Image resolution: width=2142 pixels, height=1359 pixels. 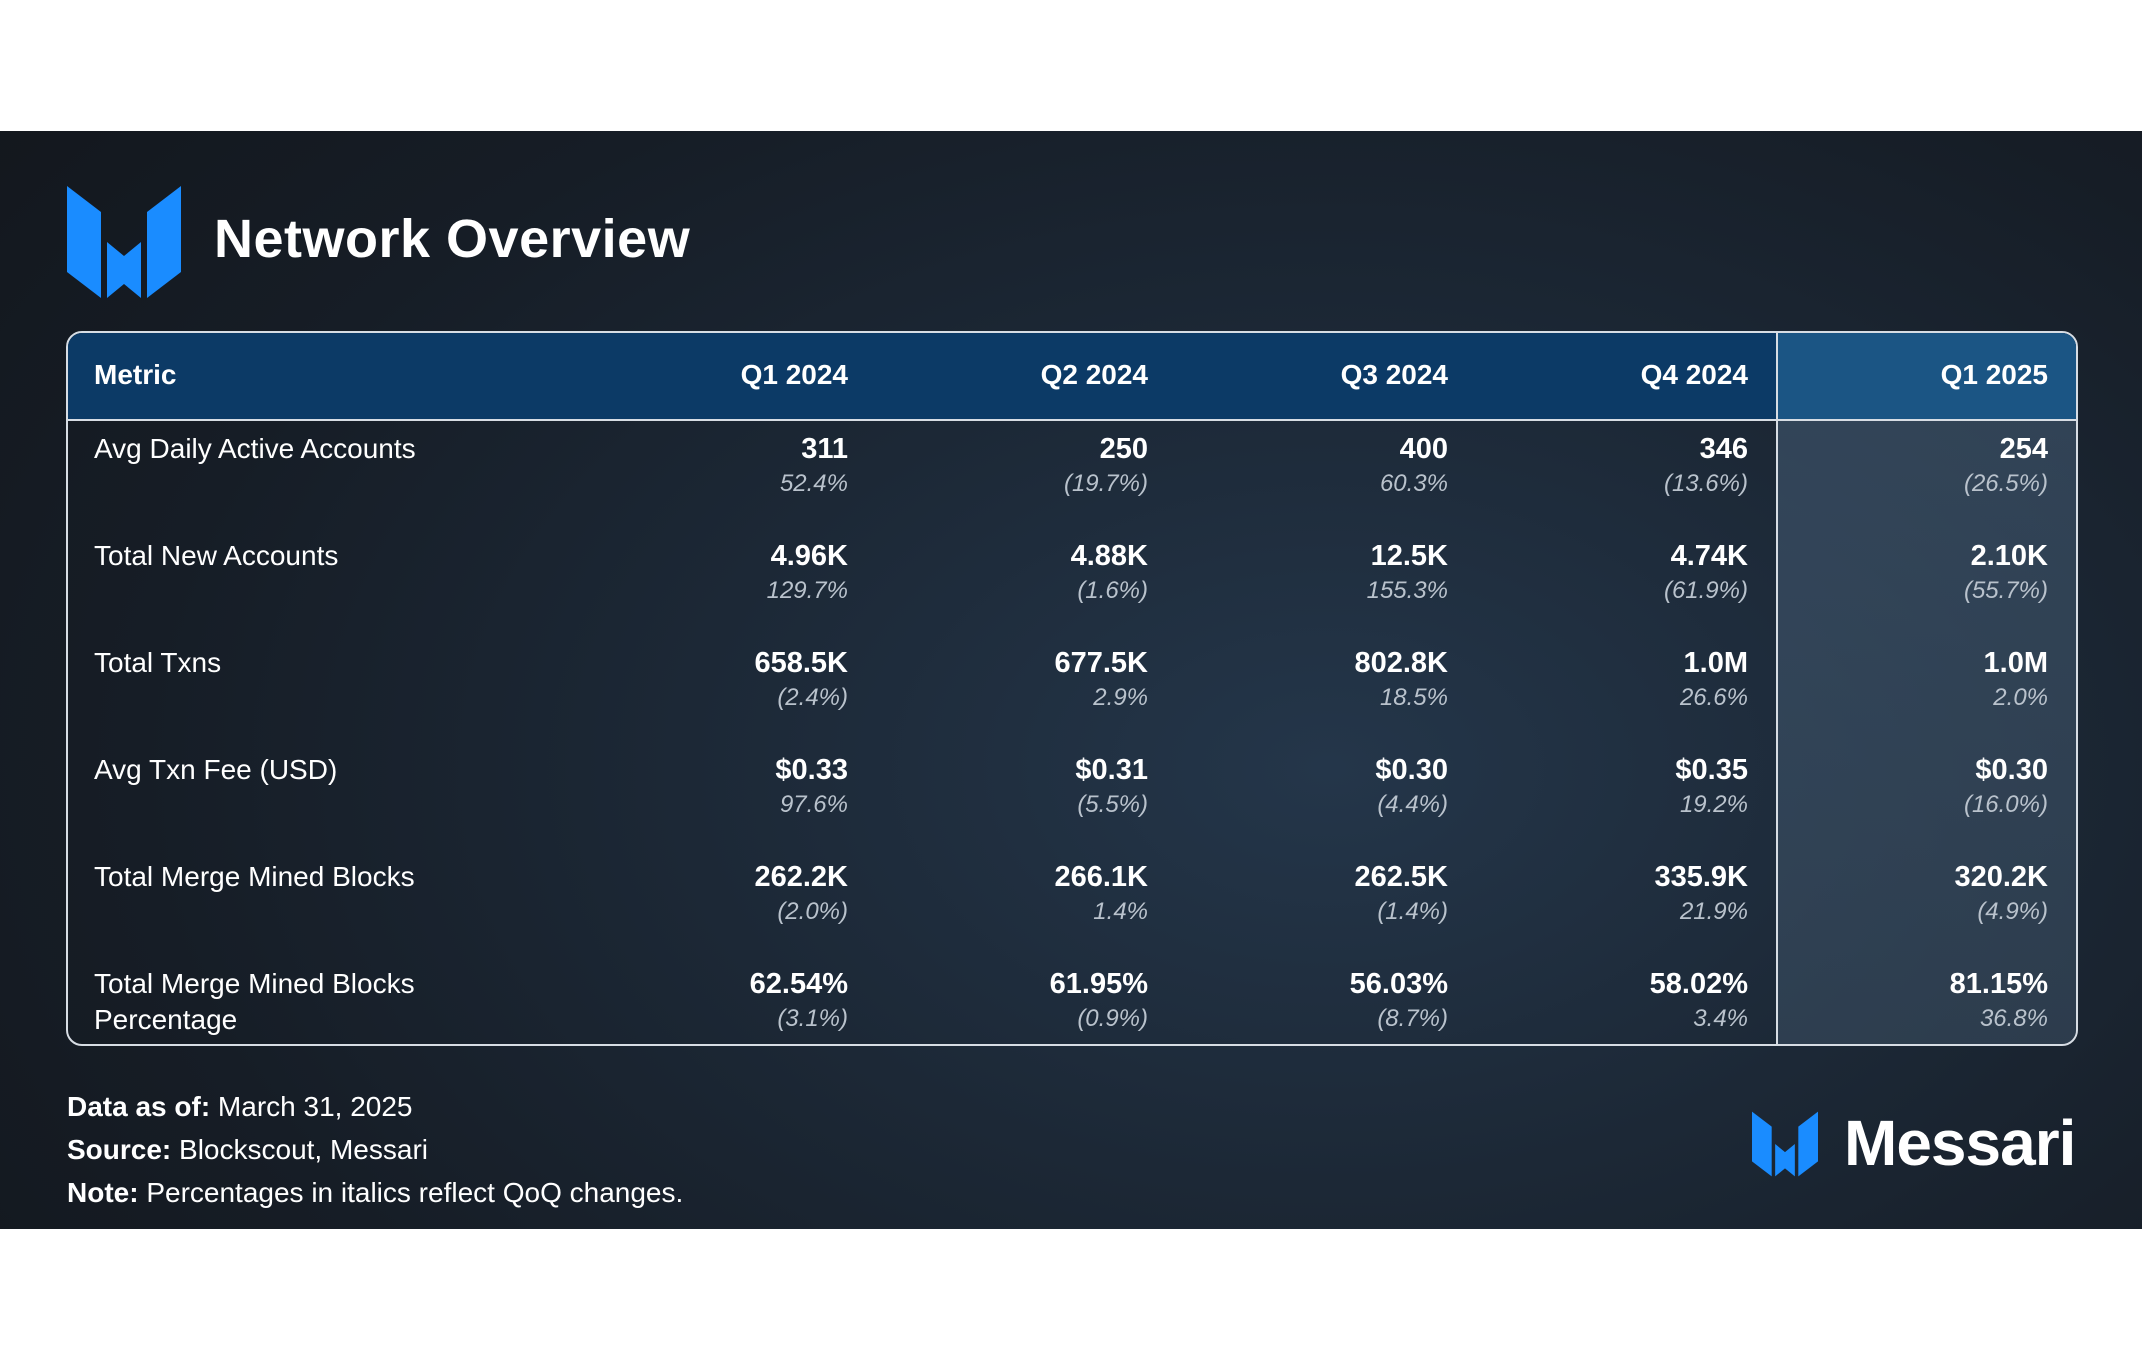 What do you see at coordinates (119, 1149) in the screenshot?
I see `source-label: Source:` at bounding box center [119, 1149].